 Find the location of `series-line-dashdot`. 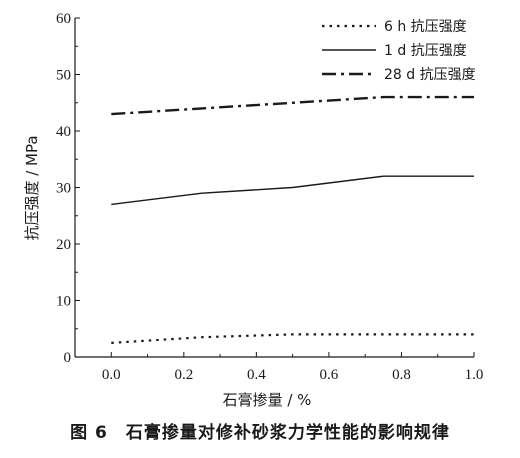

series-line-dashdot is located at coordinates (292, 105).